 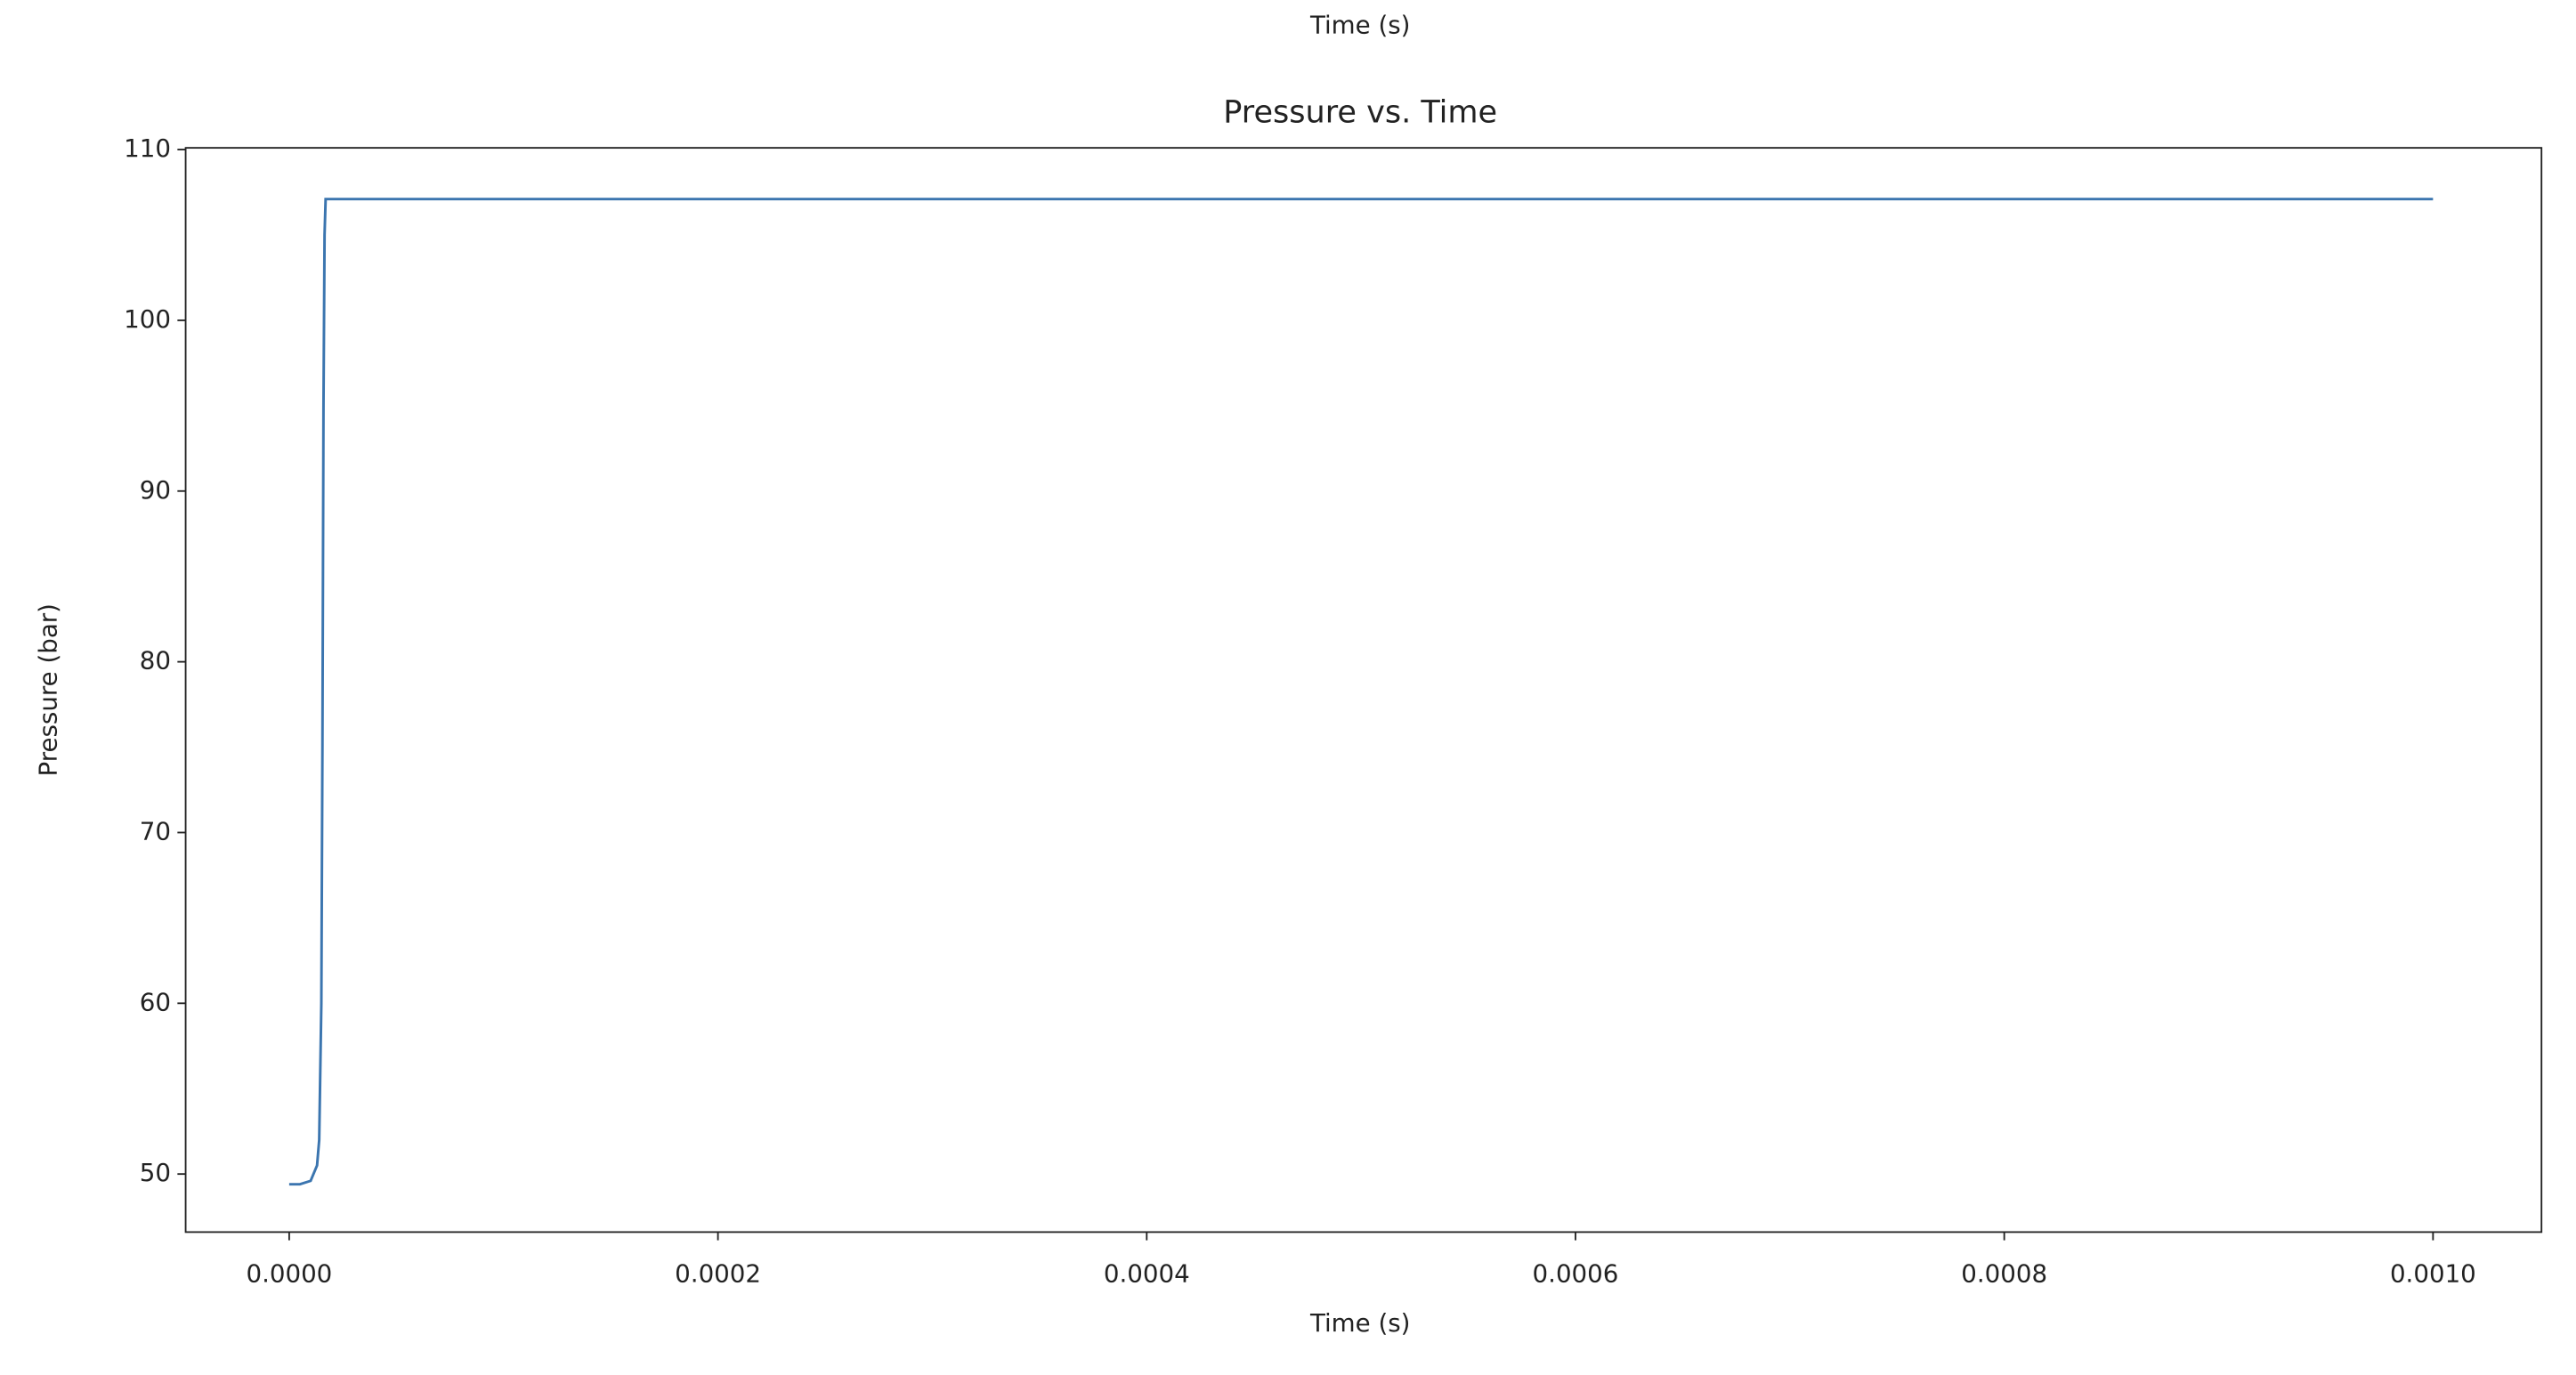 I want to click on y-tick-label: 110, so click(x=147, y=148).